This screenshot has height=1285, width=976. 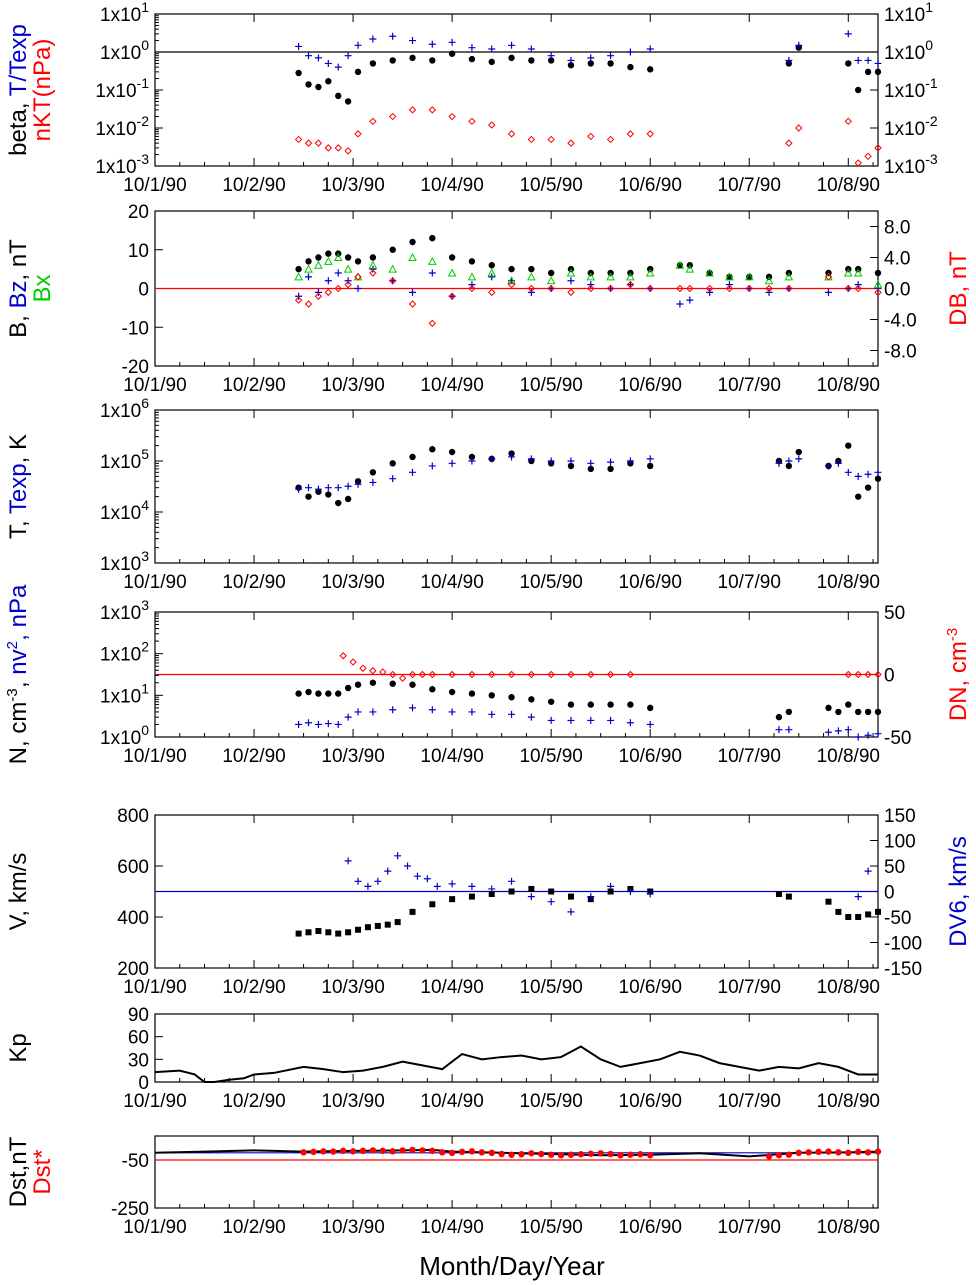 What do you see at coordinates (889, 893) in the screenshot?
I see `y2-tick-label: 0` at bounding box center [889, 893].